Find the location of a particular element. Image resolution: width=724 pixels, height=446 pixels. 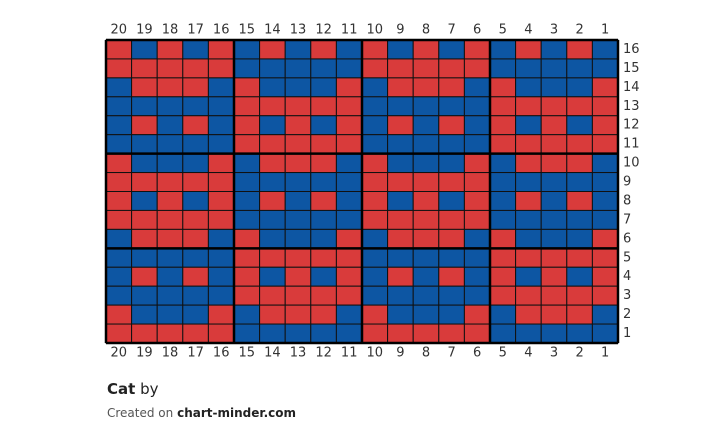

column-label: 14 is located at coordinates (272, 30).